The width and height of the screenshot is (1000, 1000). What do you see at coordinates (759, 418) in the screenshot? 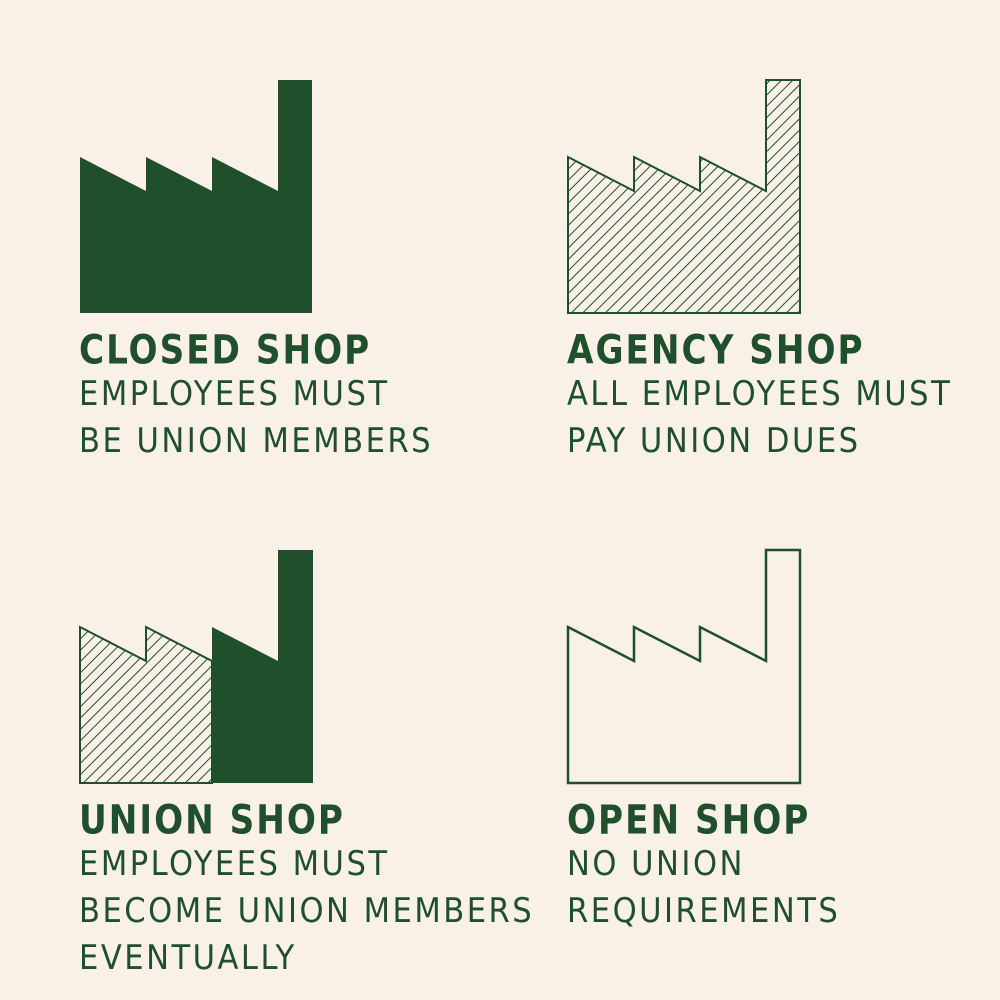
I see `agency-shop-description: ALL EMPLOYEES MUST PAY UNION DUES` at bounding box center [759, 418].